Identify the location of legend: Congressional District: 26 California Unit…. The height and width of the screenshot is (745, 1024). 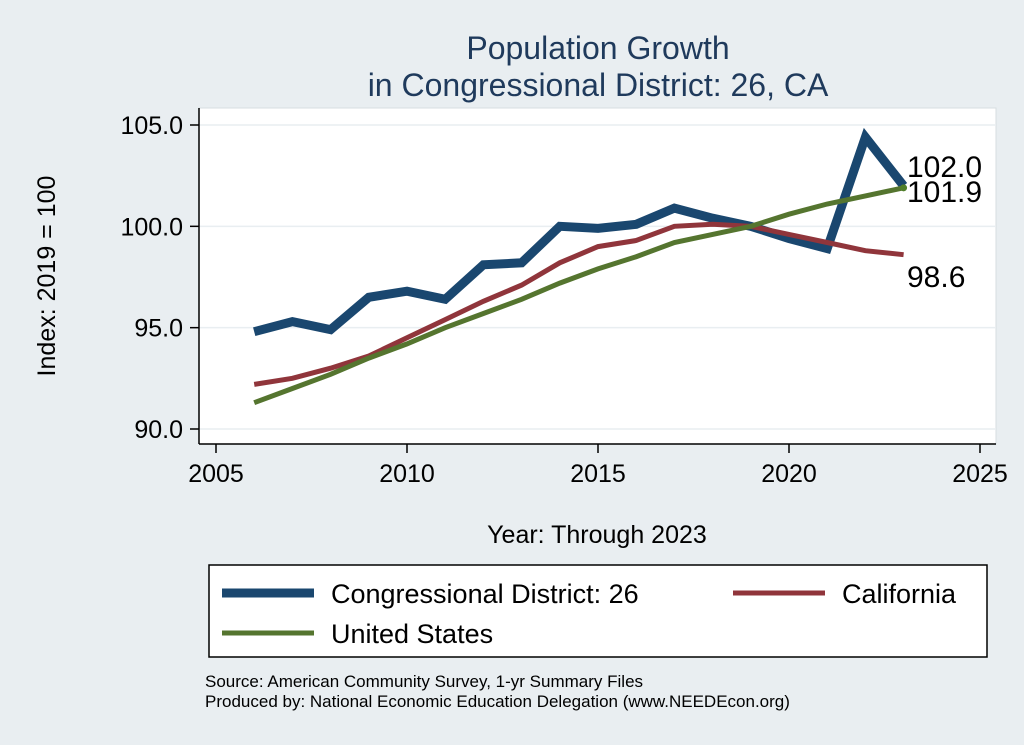
(589, 614).